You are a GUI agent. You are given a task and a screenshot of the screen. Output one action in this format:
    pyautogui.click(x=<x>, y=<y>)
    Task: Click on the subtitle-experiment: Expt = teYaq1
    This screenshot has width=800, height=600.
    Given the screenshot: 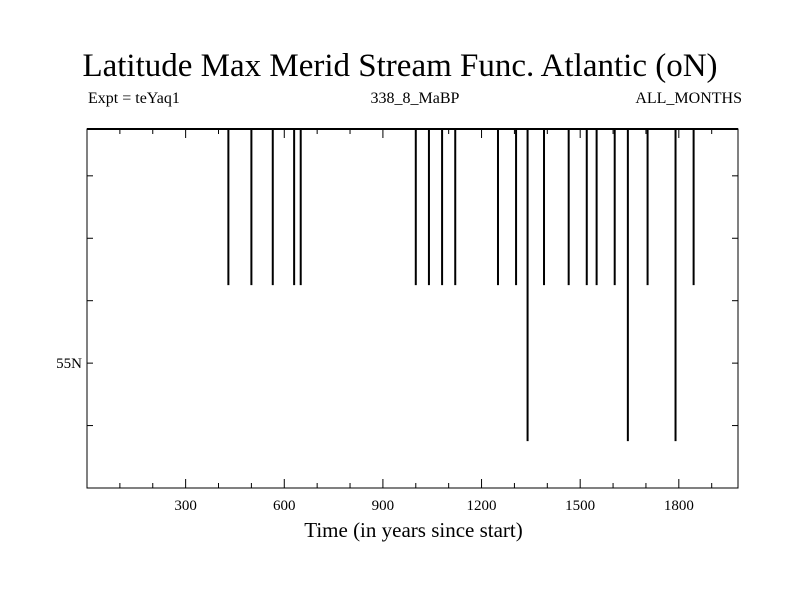 What is the action you would take?
    pyautogui.click(x=134, y=98)
    